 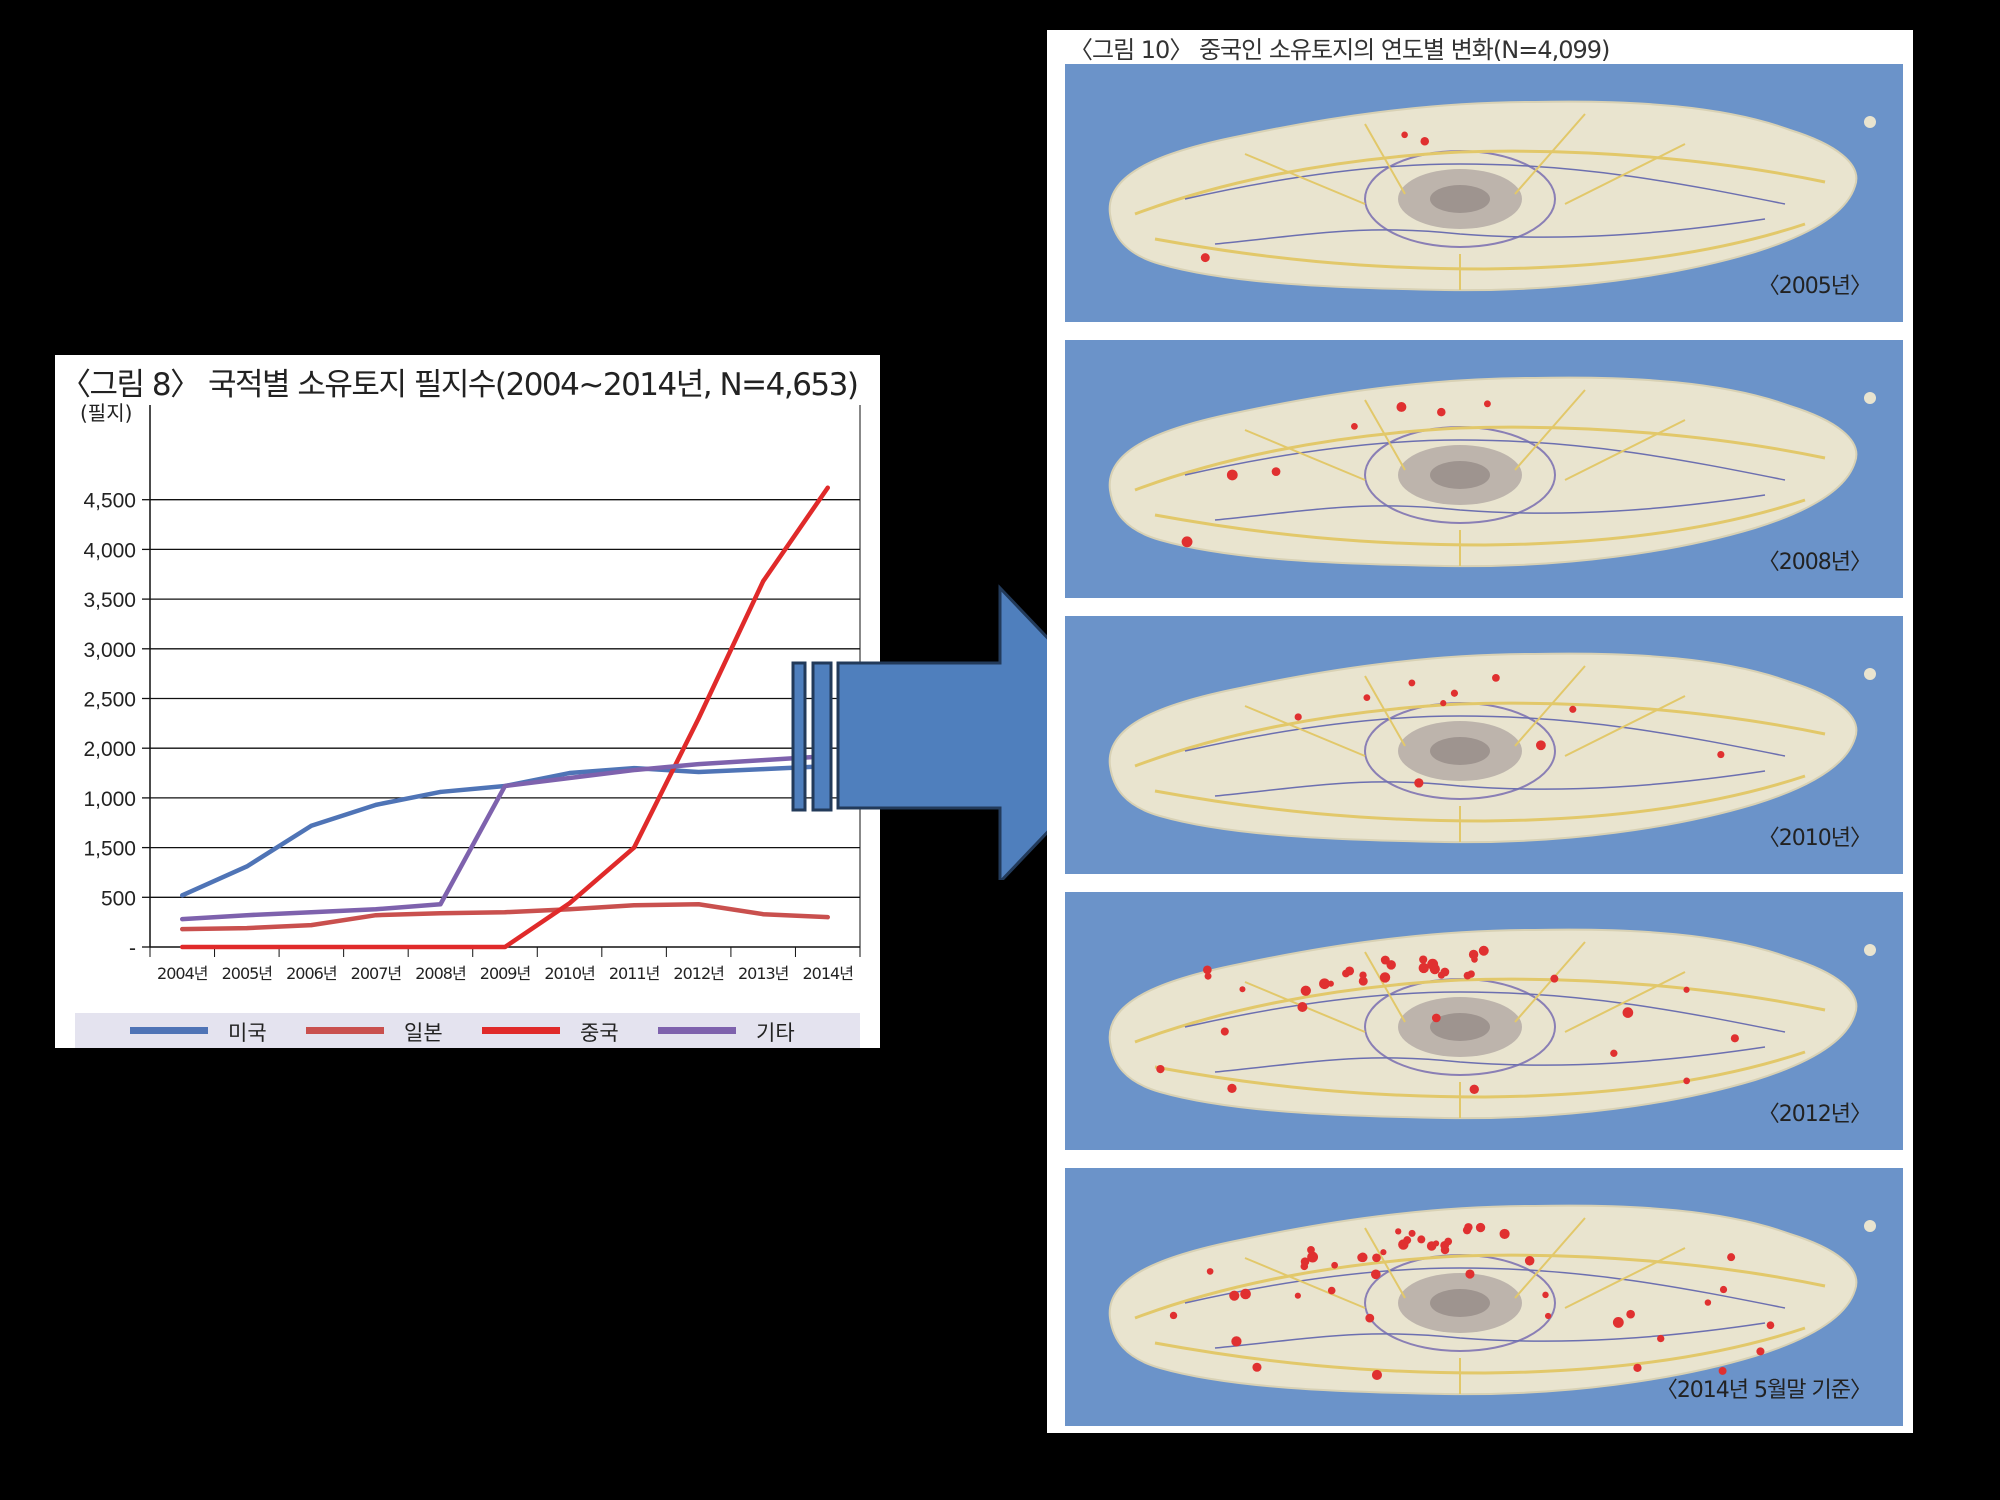 What do you see at coordinates (1814, 562) in the screenshot?
I see `map-year-label: 〈2008년〉` at bounding box center [1814, 562].